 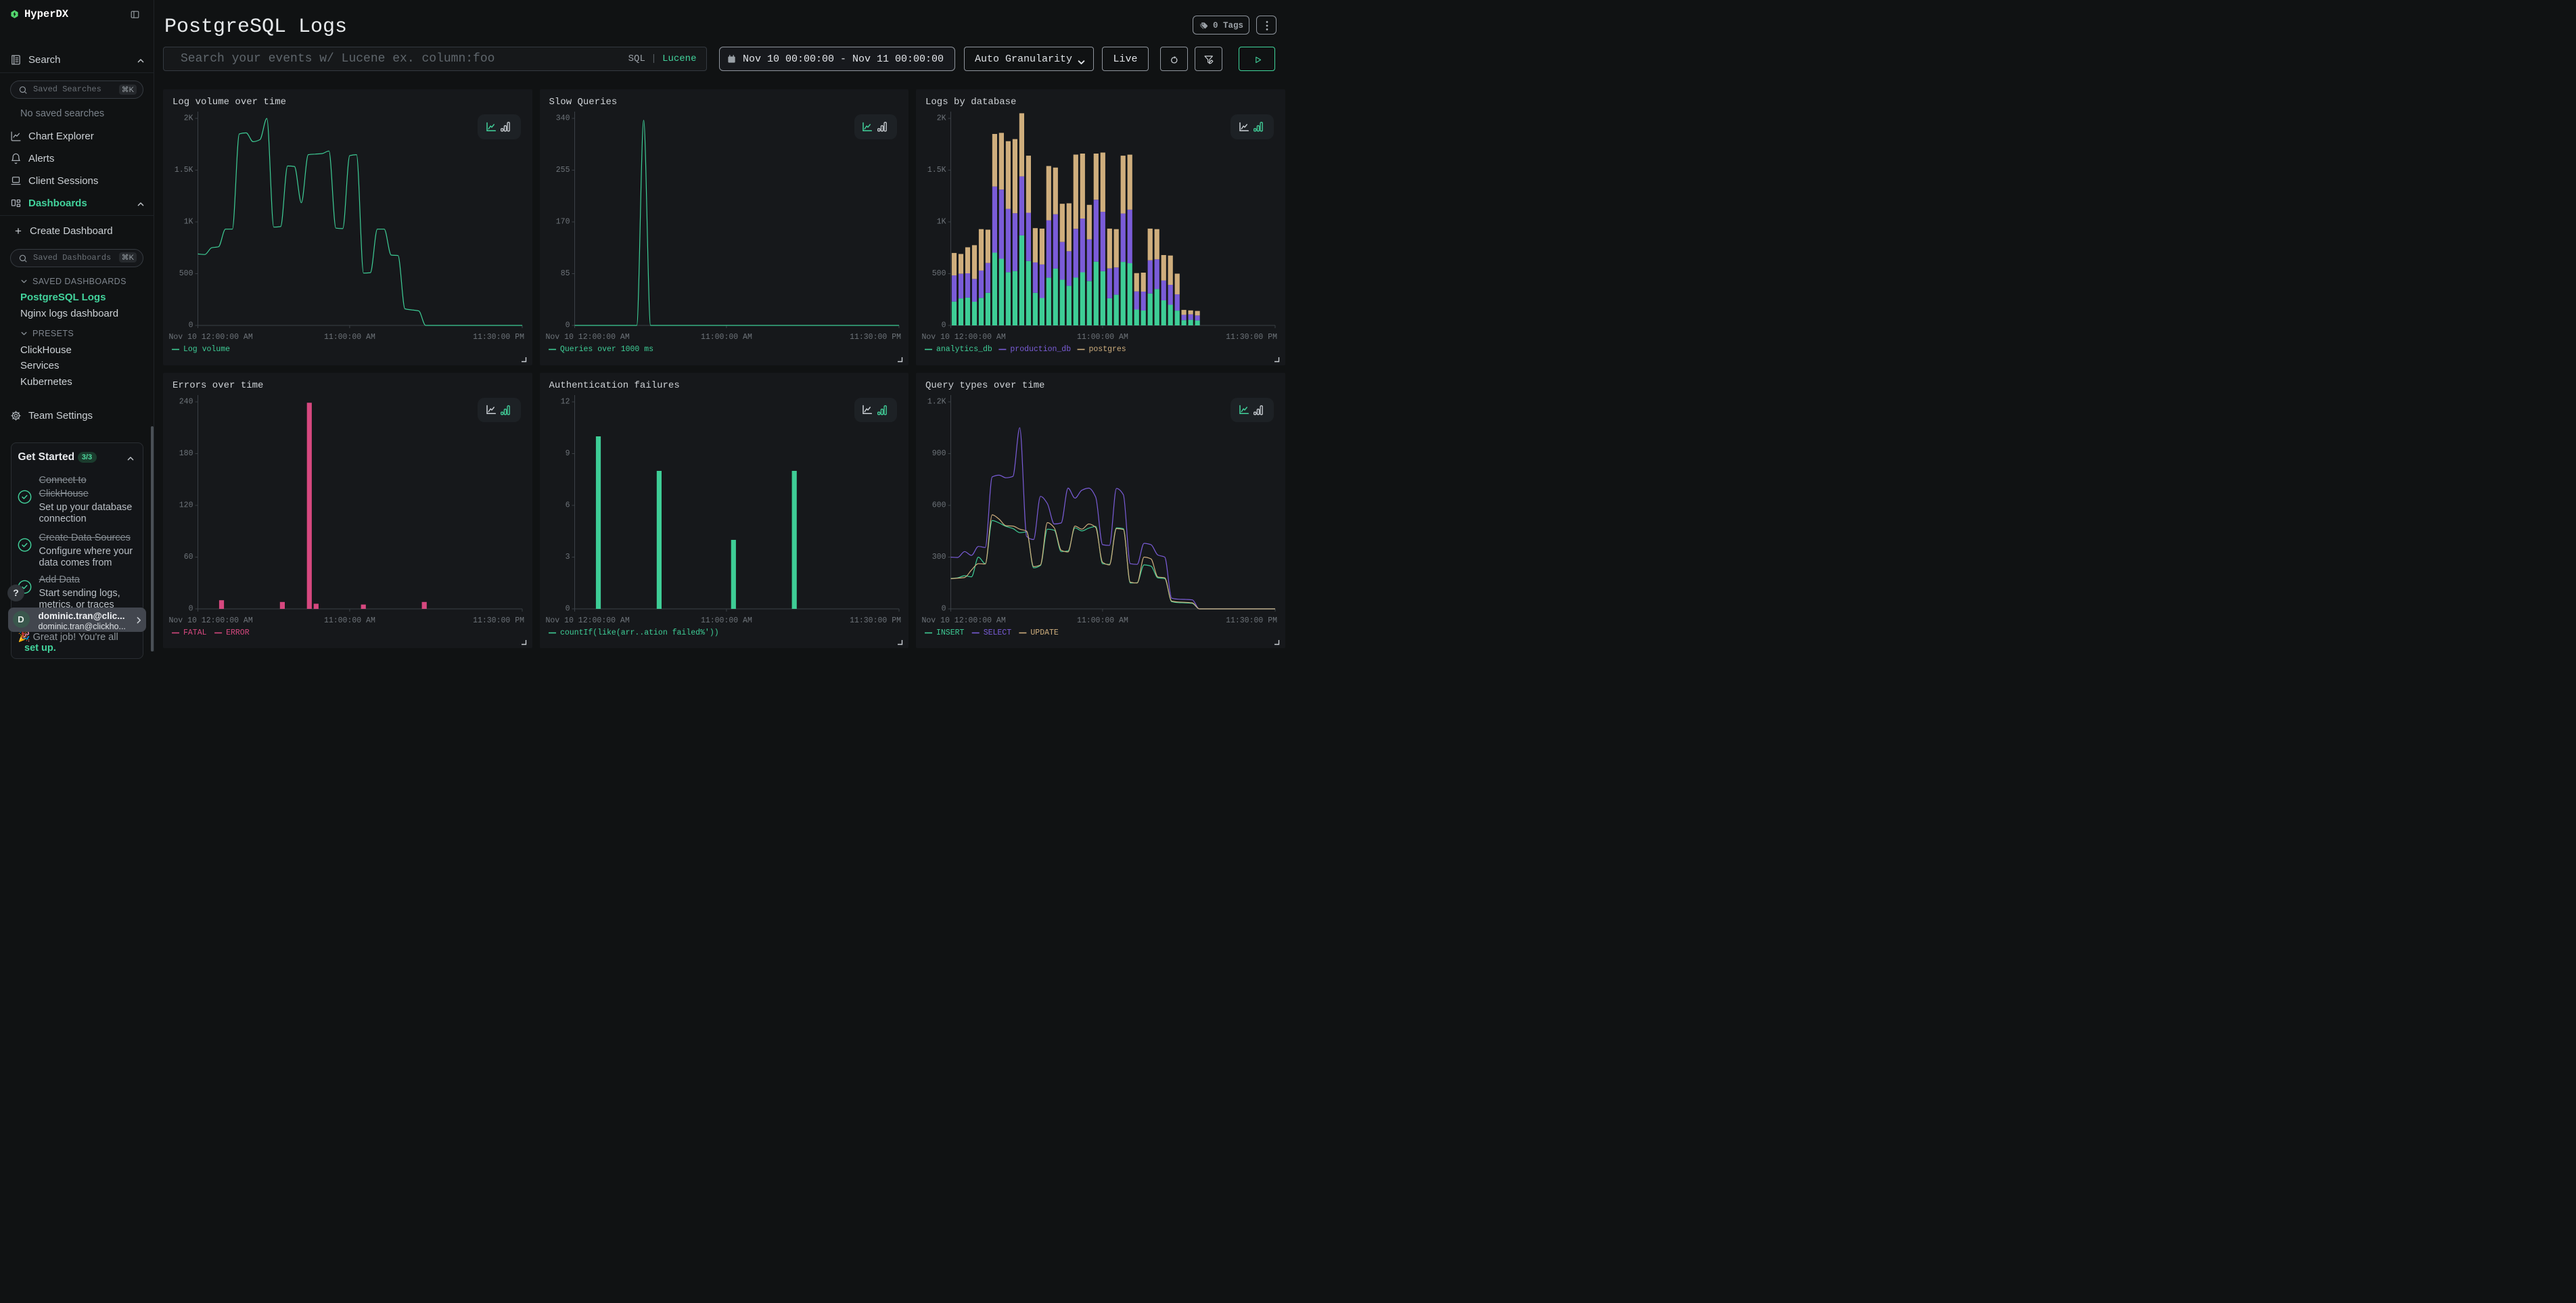 I want to click on svg-text: 340, so click(x=562, y=118).